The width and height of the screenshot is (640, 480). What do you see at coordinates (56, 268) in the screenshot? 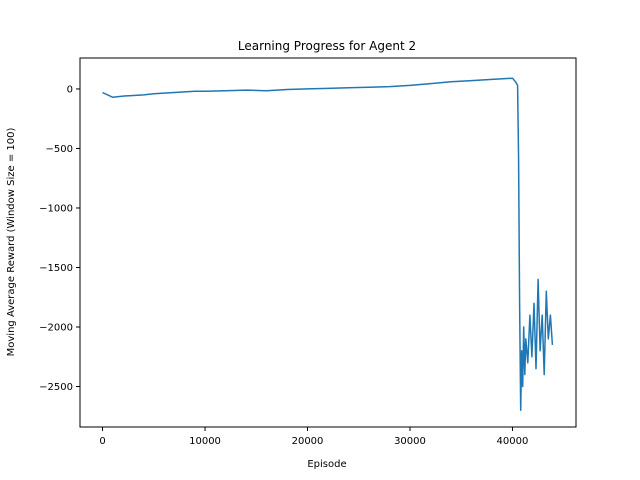
I see `y-tick-label: −1500` at bounding box center [56, 268].